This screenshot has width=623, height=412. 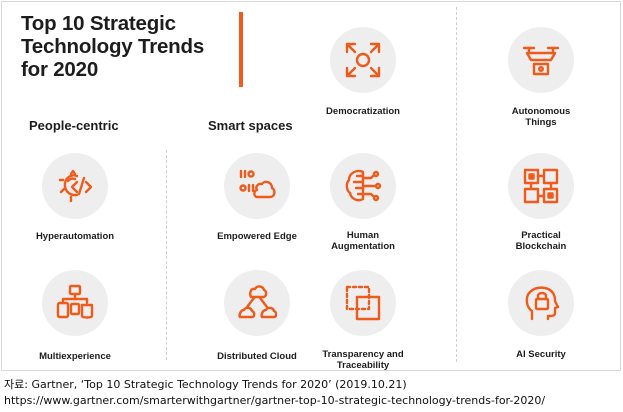 What do you see at coordinates (75, 236) in the screenshot?
I see `label-hyperautomation: Hyperautomation` at bounding box center [75, 236].